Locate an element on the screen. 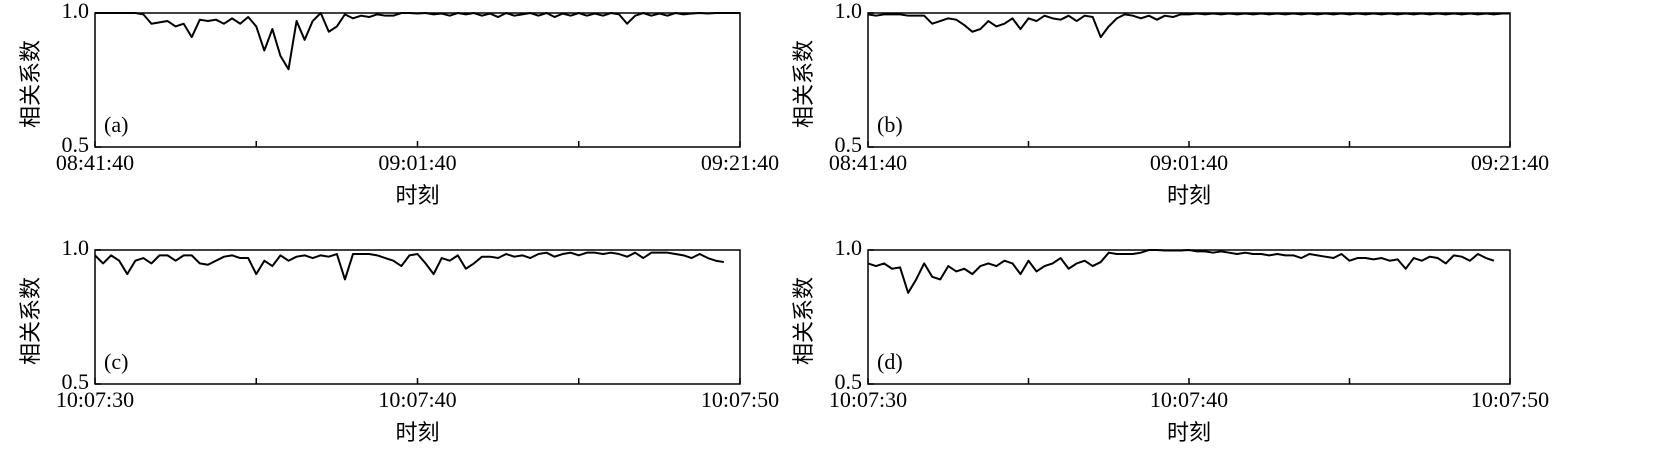 The height and width of the screenshot is (471, 1654). panel-label: (d) is located at coordinates (890, 361).